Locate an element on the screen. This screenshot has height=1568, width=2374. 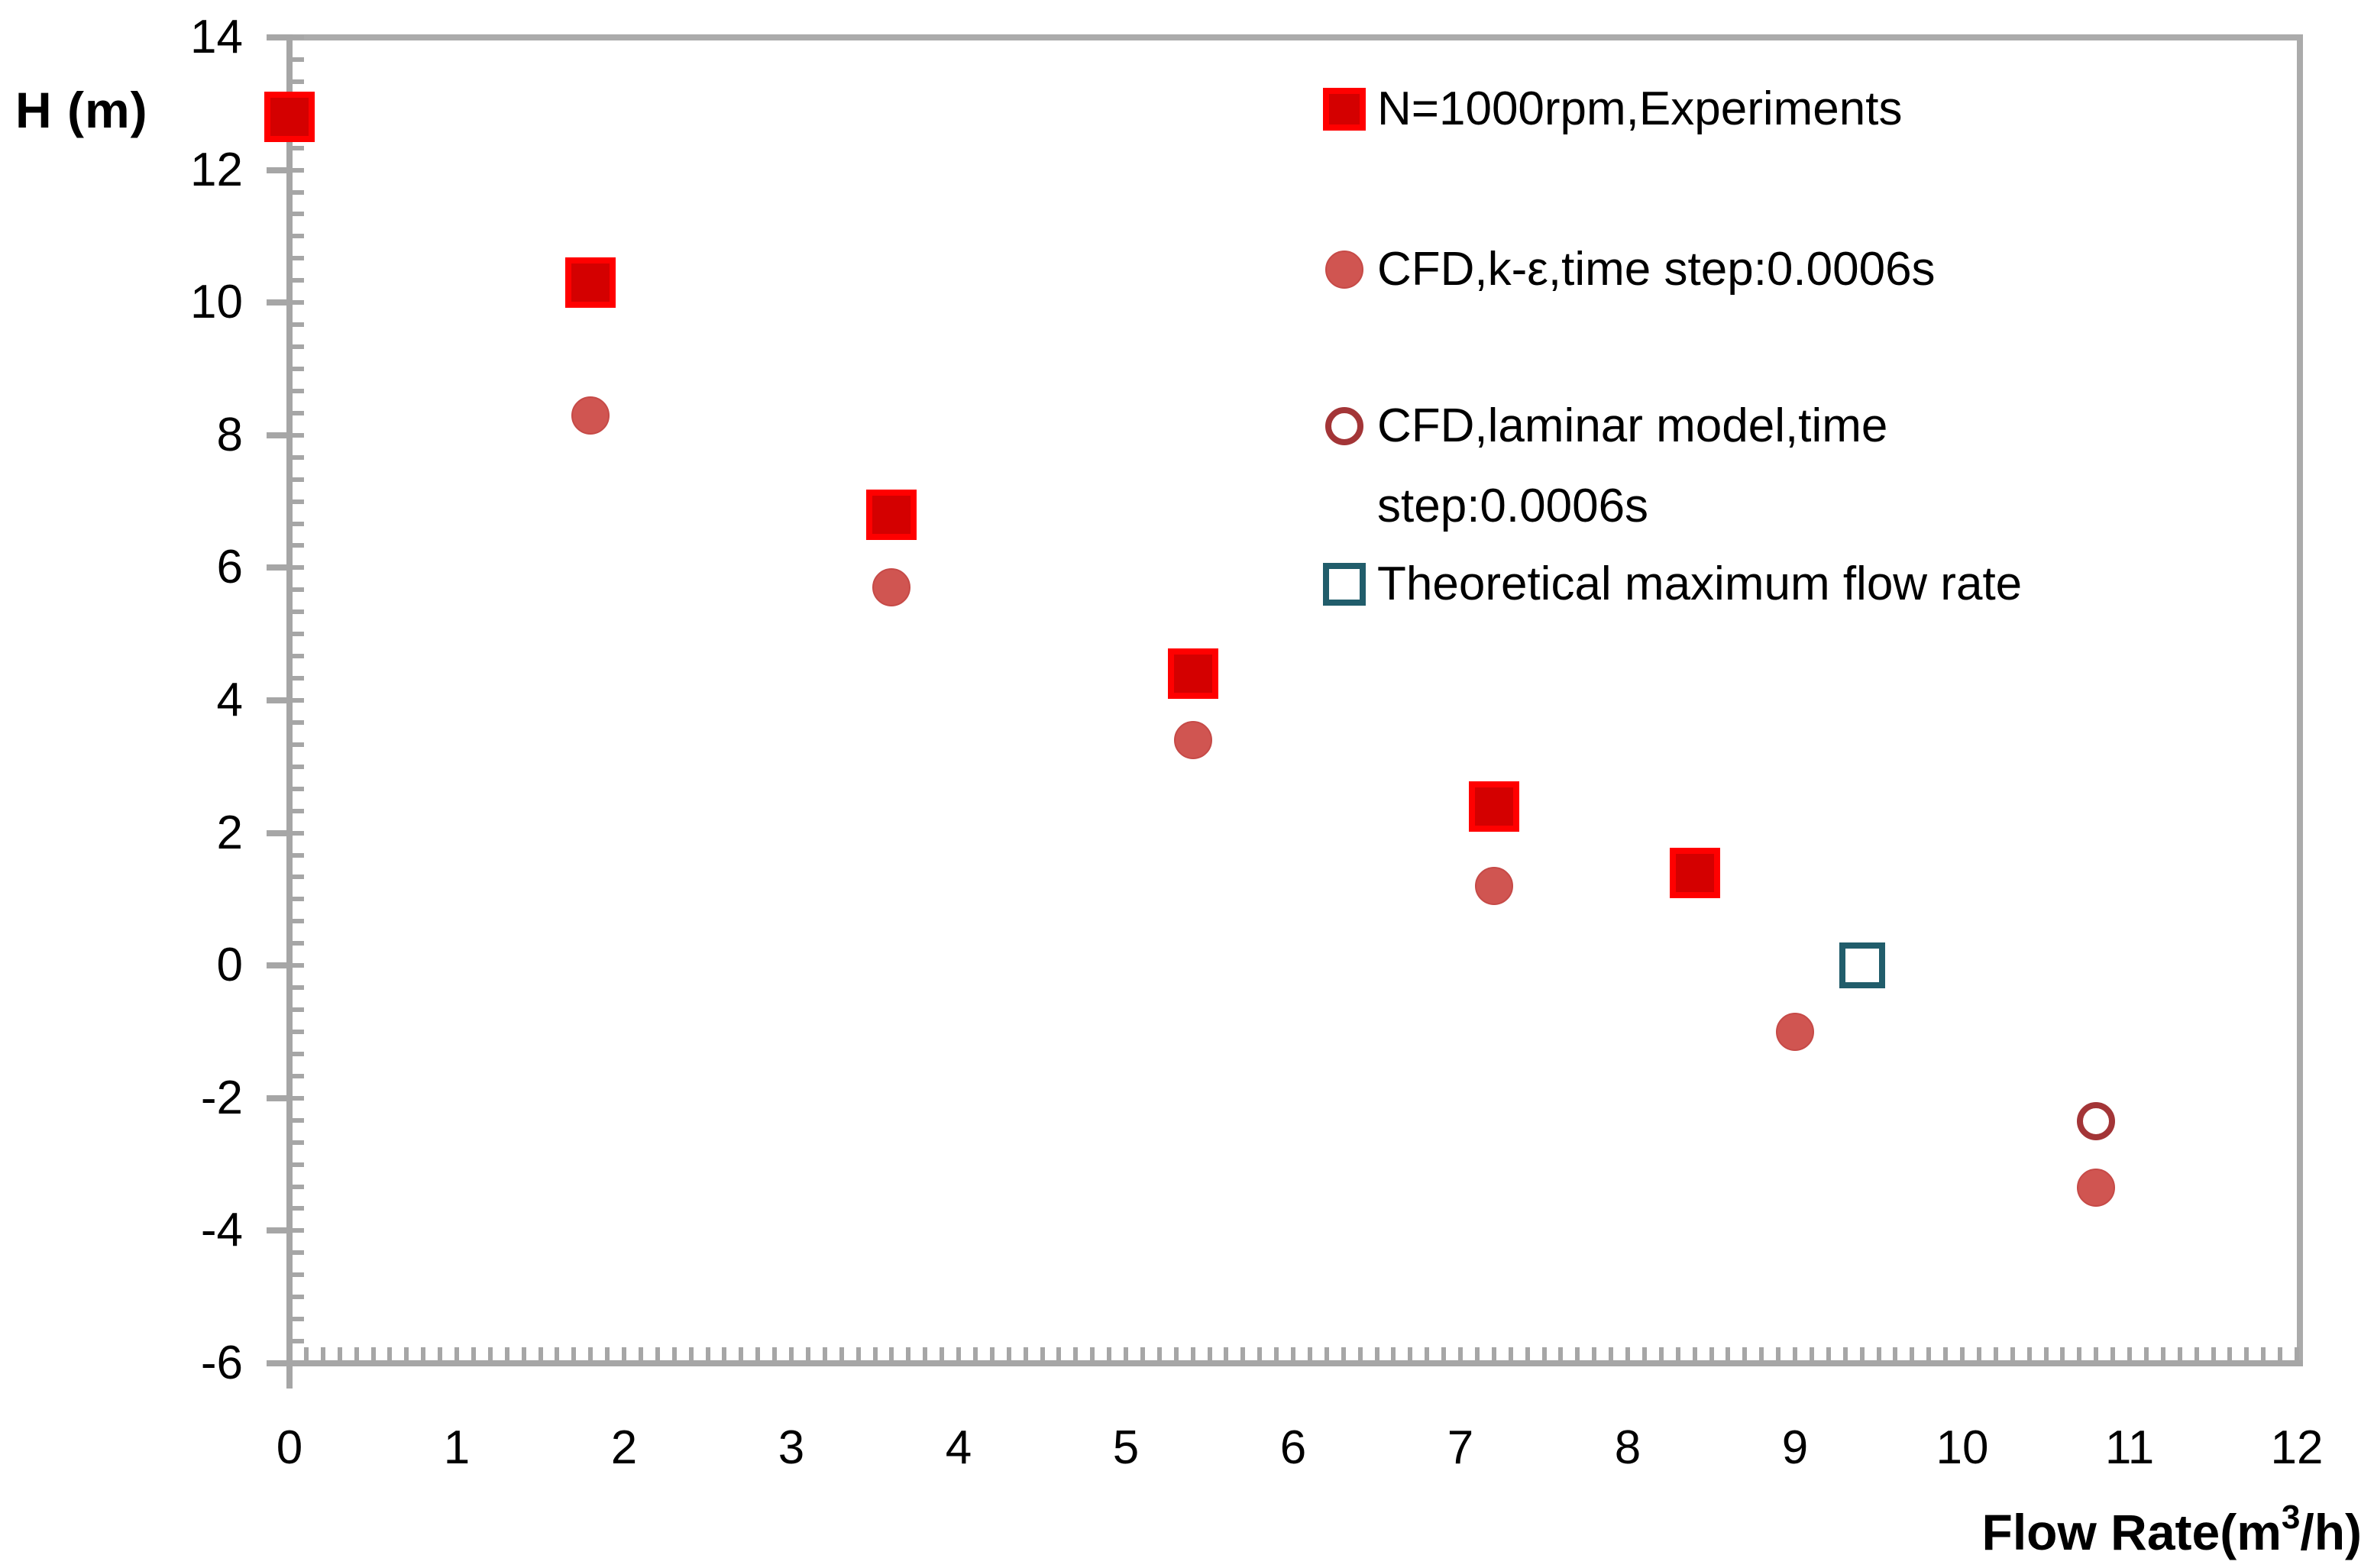
x-tick-label: 1 is located at coordinates (457, 1447).